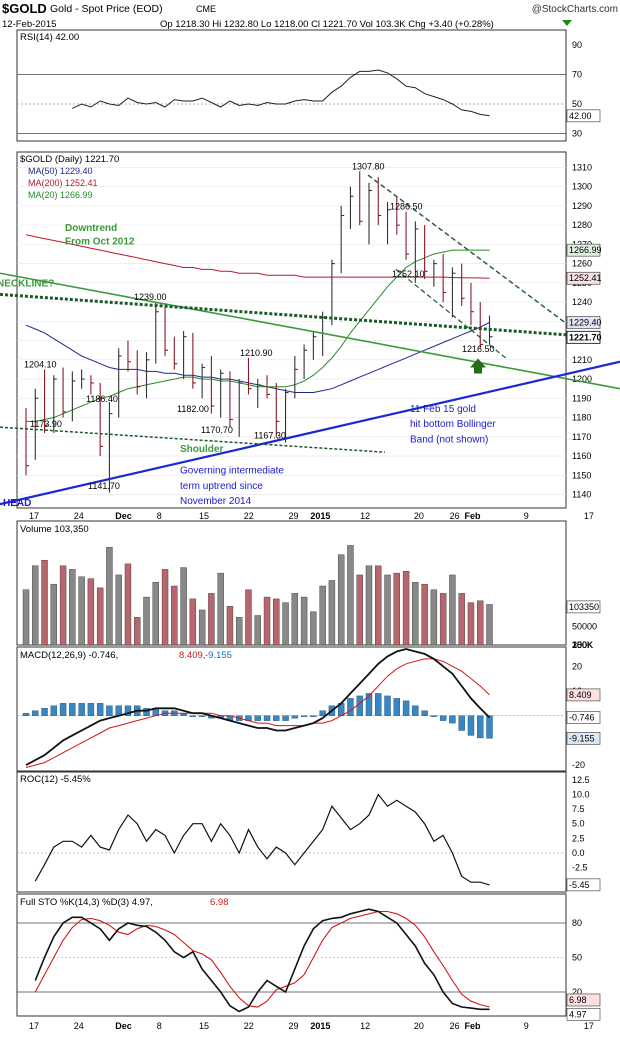  Describe the element at coordinates (281, 93) in the screenshot. I see `rsi-line` at that location.